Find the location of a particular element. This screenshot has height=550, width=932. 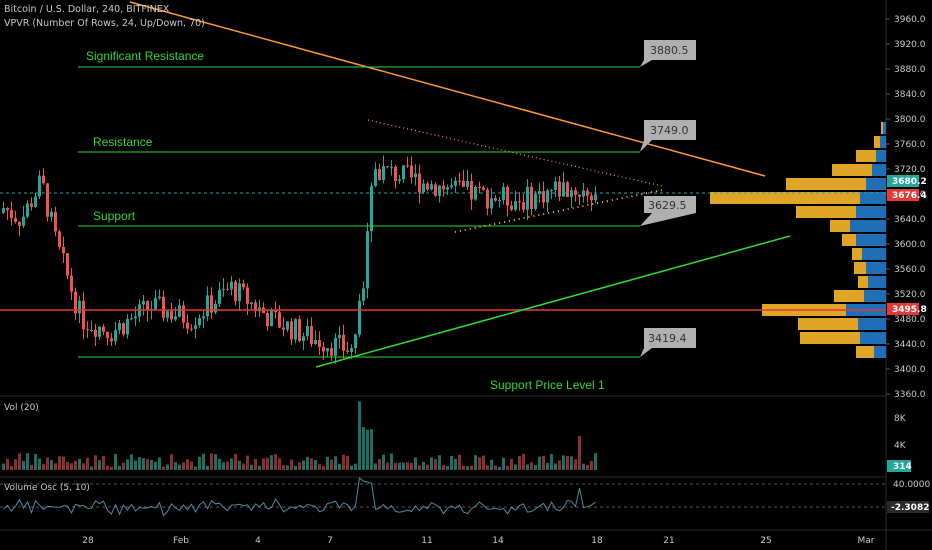

callout-3749: 3749.0 is located at coordinates (668, 136).